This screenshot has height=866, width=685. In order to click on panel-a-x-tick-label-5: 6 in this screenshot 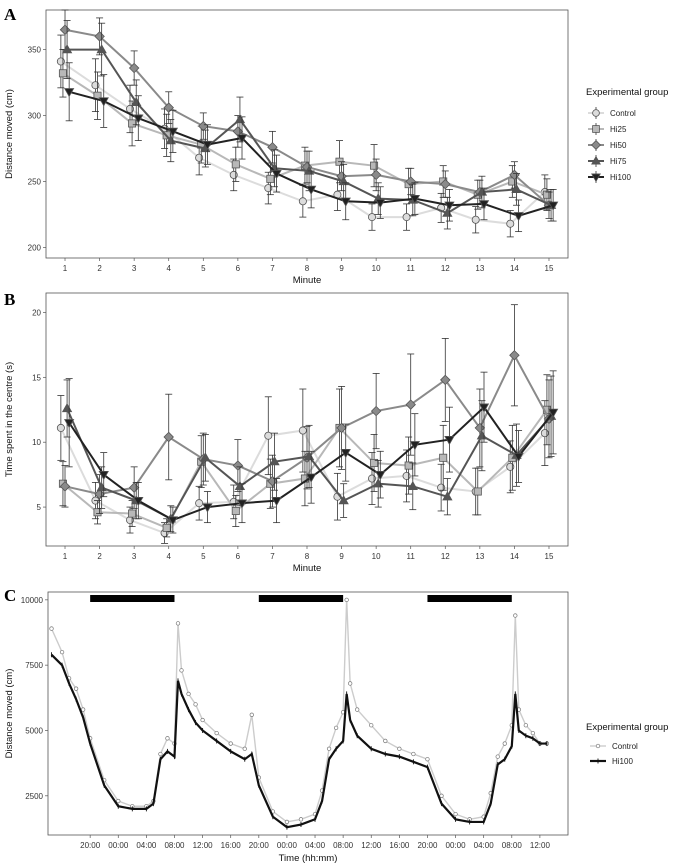, I will do `click(238, 268)`.